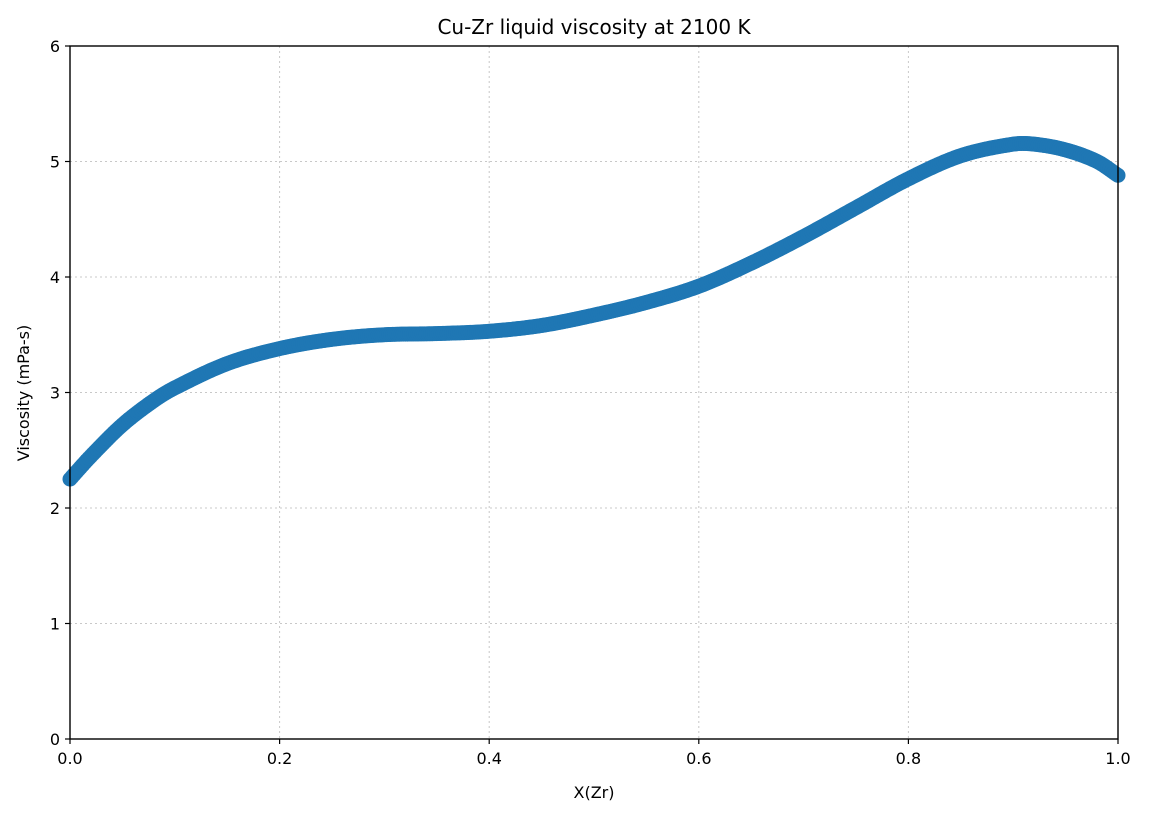 The width and height of the screenshot is (1149, 817). What do you see at coordinates (594, 27) in the screenshot?
I see `chart-title: Cu-Zr liquid viscosity at 2100 K` at bounding box center [594, 27].